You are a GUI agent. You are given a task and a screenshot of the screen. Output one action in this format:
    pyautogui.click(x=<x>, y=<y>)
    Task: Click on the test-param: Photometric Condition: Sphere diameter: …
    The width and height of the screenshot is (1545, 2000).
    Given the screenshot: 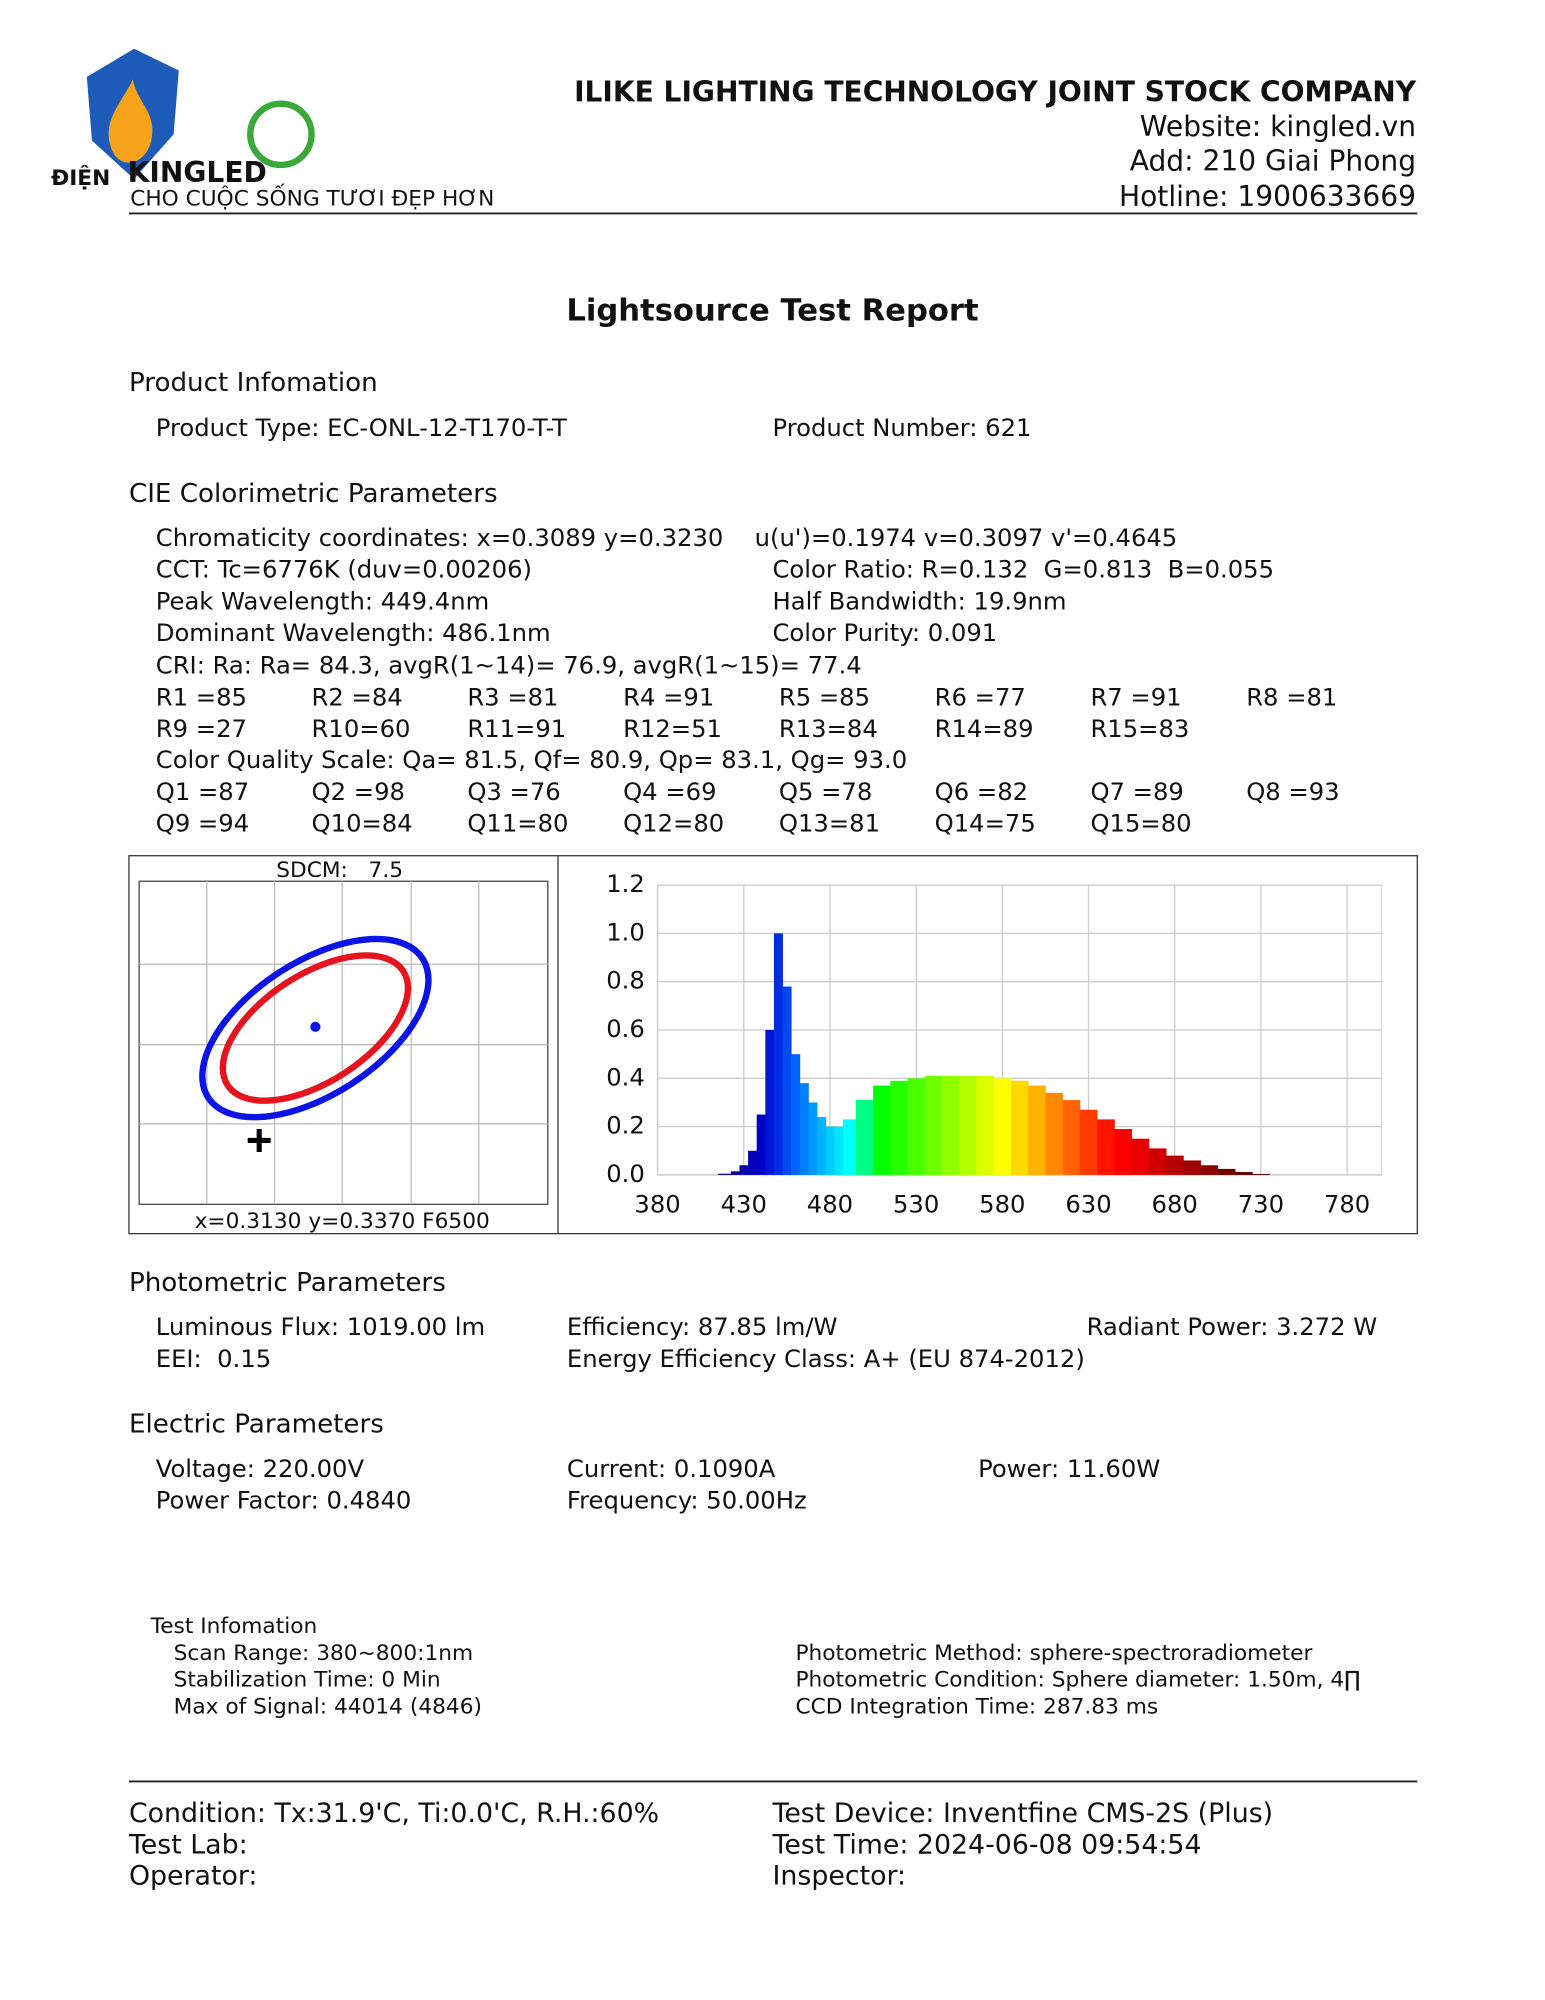 What is the action you would take?
    pyautogui.click(x=1077, y=1680)
    